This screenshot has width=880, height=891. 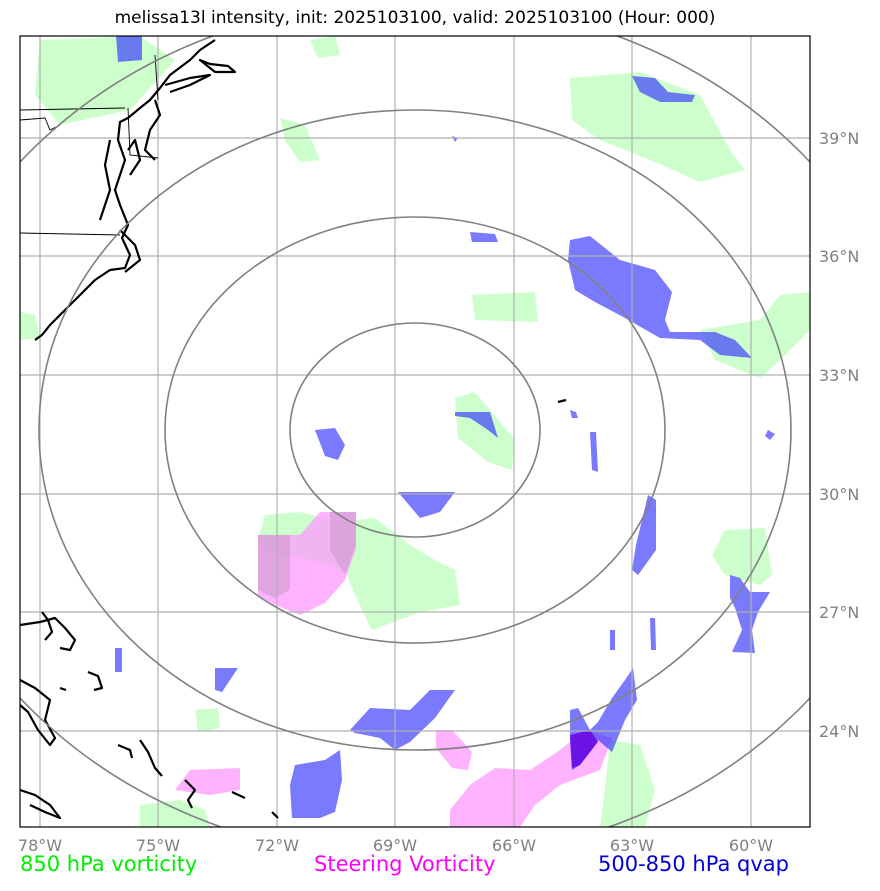 What do you see at coordinates (134, 157) in the screenshot?
I see `delmarva-outline` at bounding box center [134, 157].